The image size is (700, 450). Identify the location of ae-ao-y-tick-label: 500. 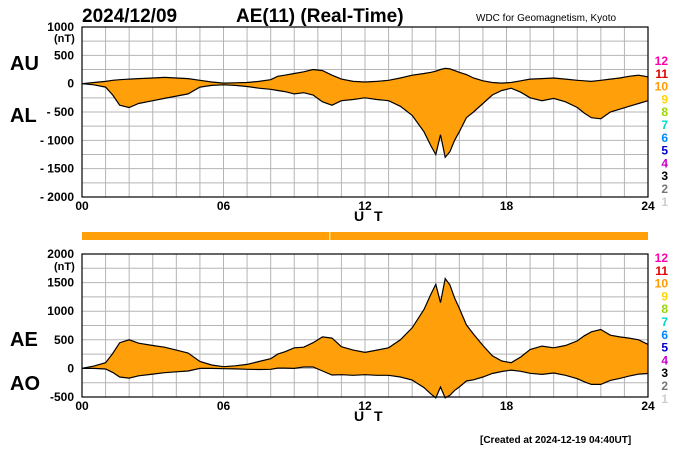
(64, 340).